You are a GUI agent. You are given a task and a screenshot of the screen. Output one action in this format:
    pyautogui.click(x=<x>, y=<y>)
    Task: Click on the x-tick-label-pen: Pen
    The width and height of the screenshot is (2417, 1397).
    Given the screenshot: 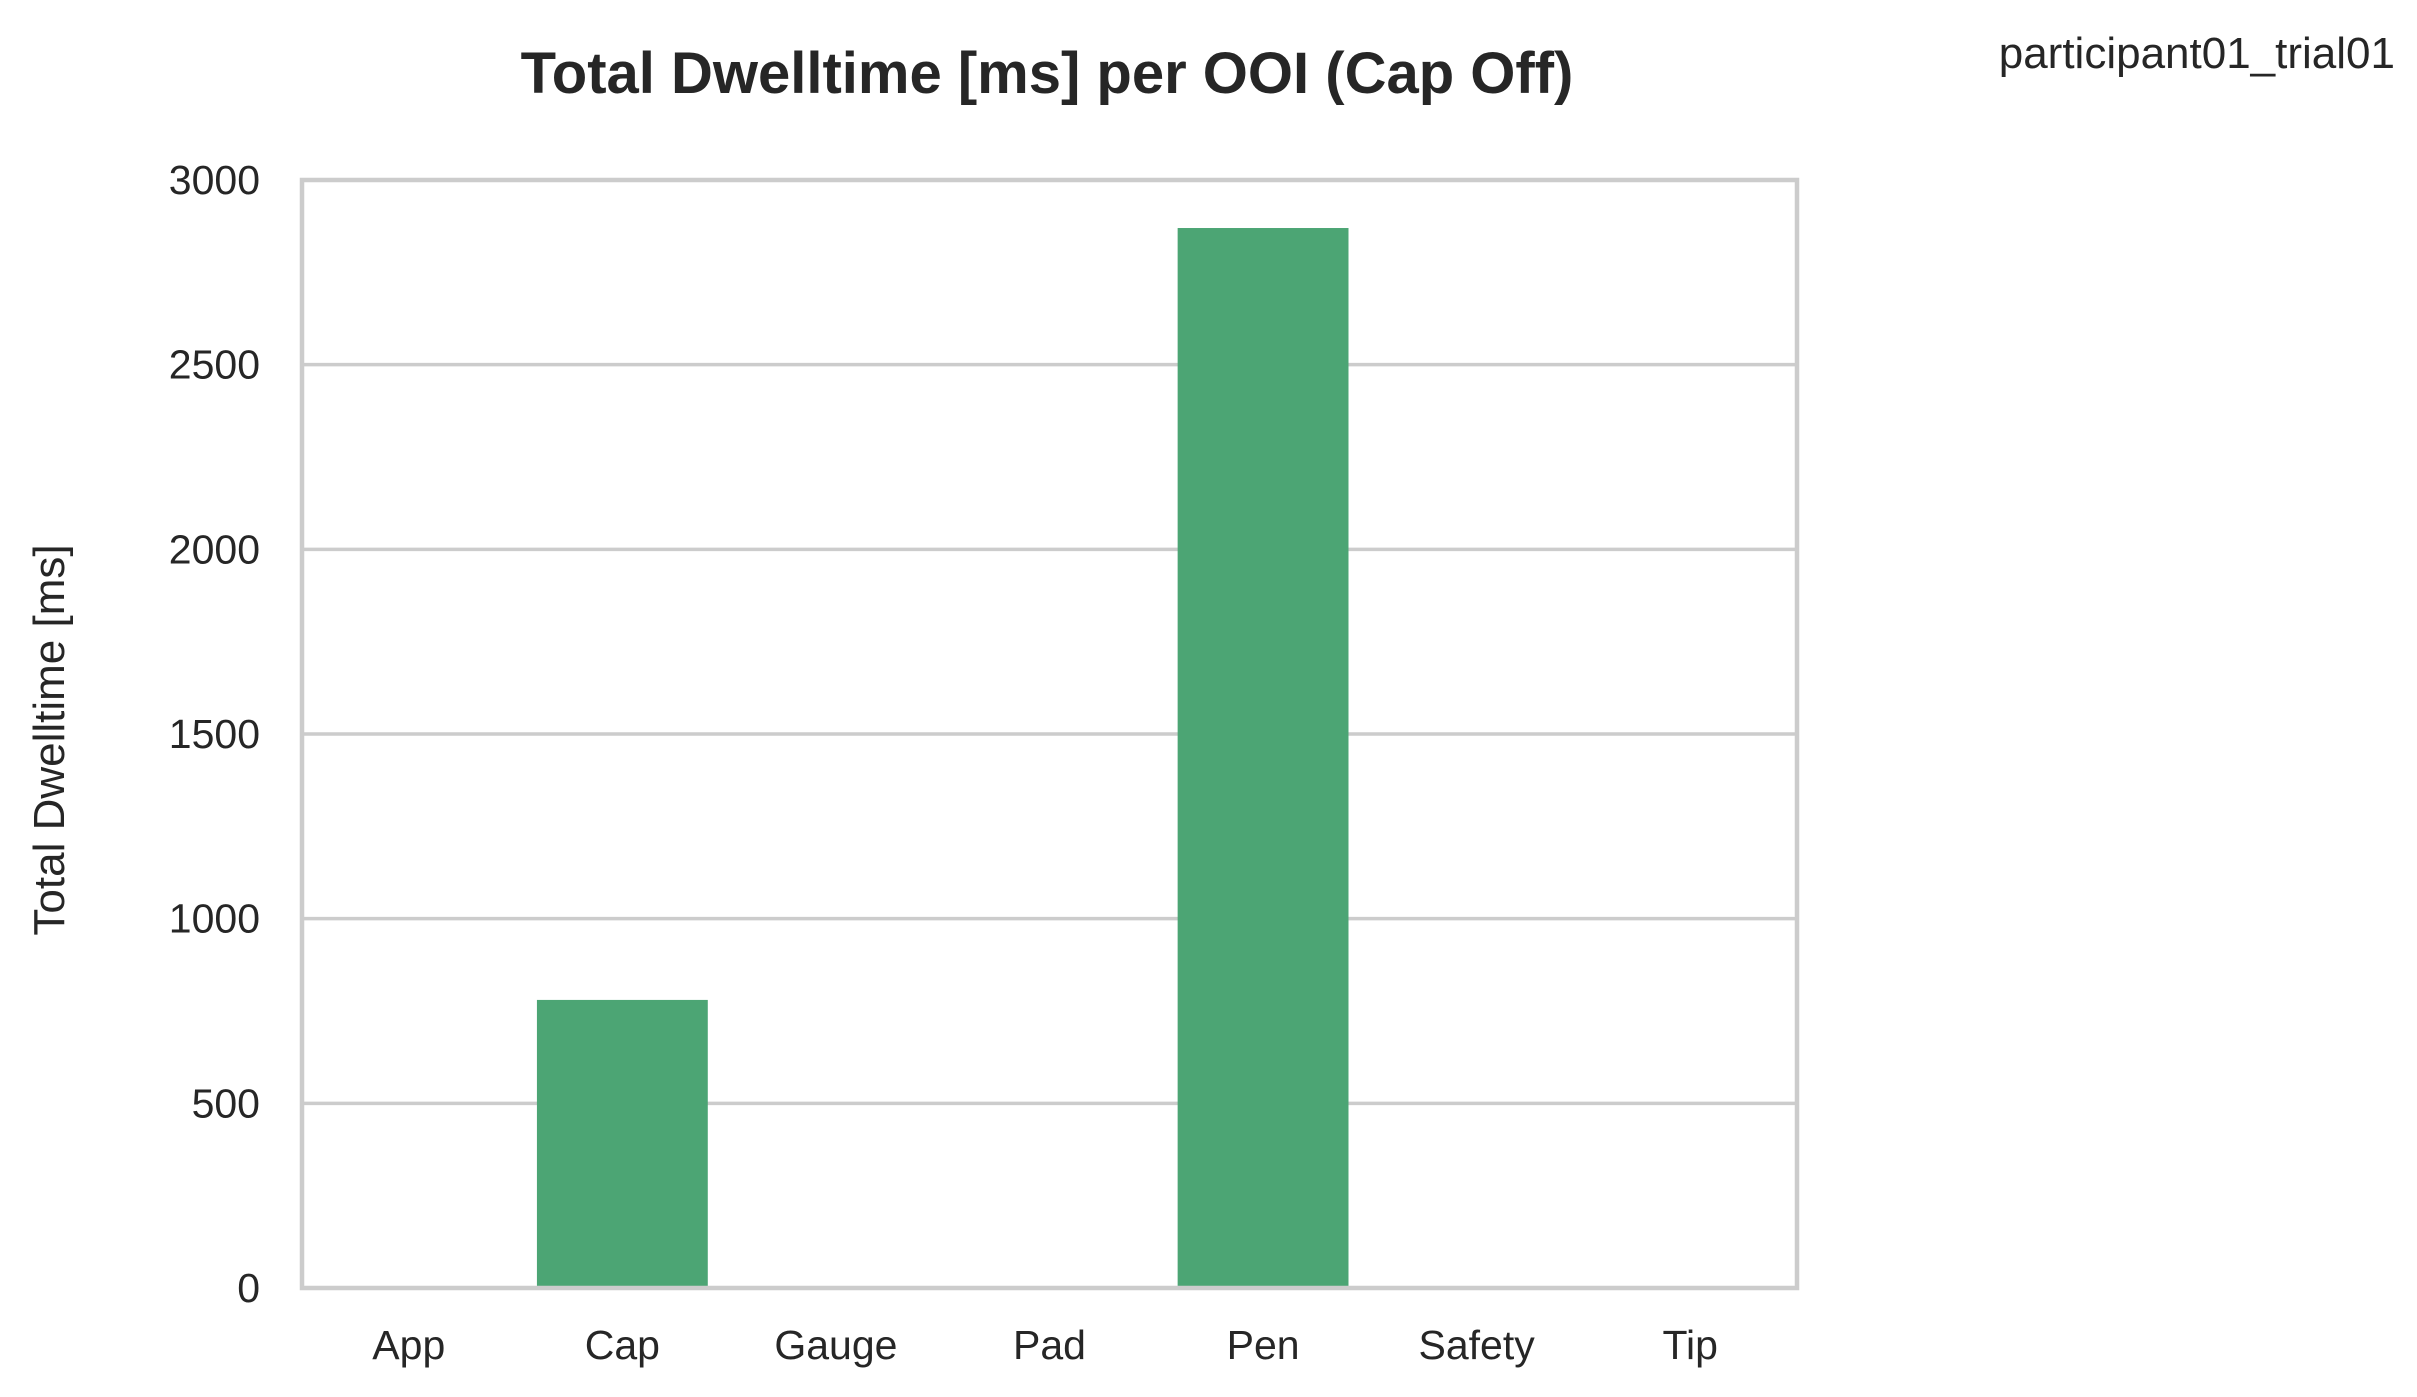 What is the action you would take?
    pyautogui.click(x=1263, y=1345)
    